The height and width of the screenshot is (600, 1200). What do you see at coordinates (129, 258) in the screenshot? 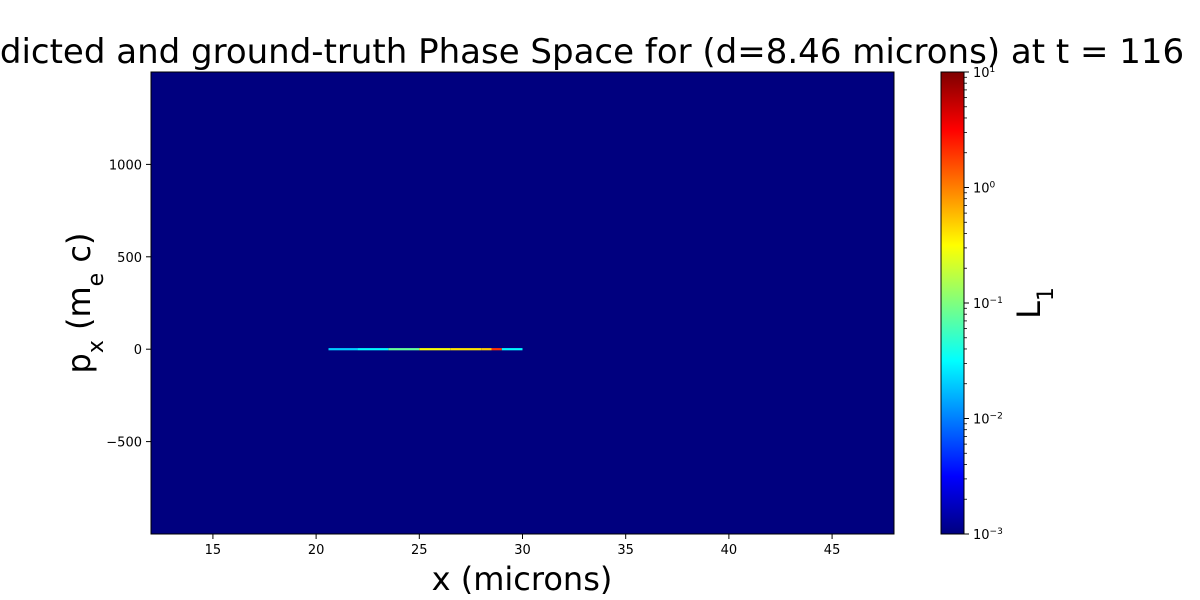
I see `y-tick-label: 500` at bounding box center [129, 258].